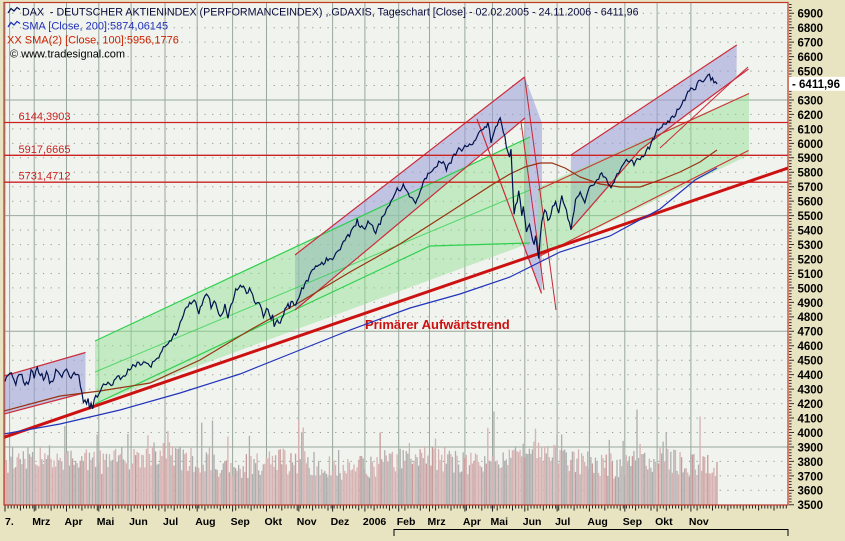  I want to click on svg-text: Primärer Aufwärtstrend, so click(437, 324).